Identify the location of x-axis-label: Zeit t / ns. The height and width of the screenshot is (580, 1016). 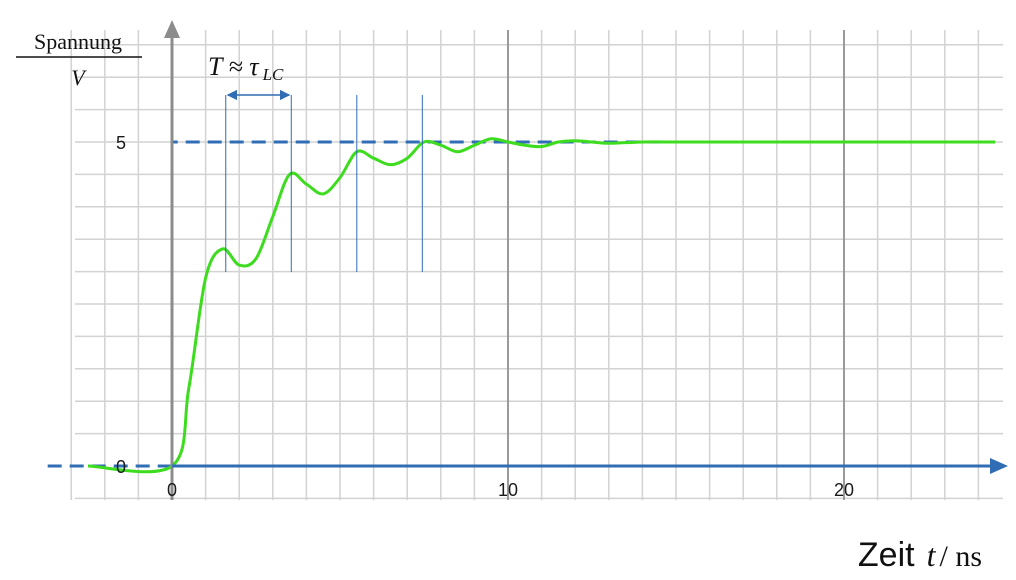
(920, 555).